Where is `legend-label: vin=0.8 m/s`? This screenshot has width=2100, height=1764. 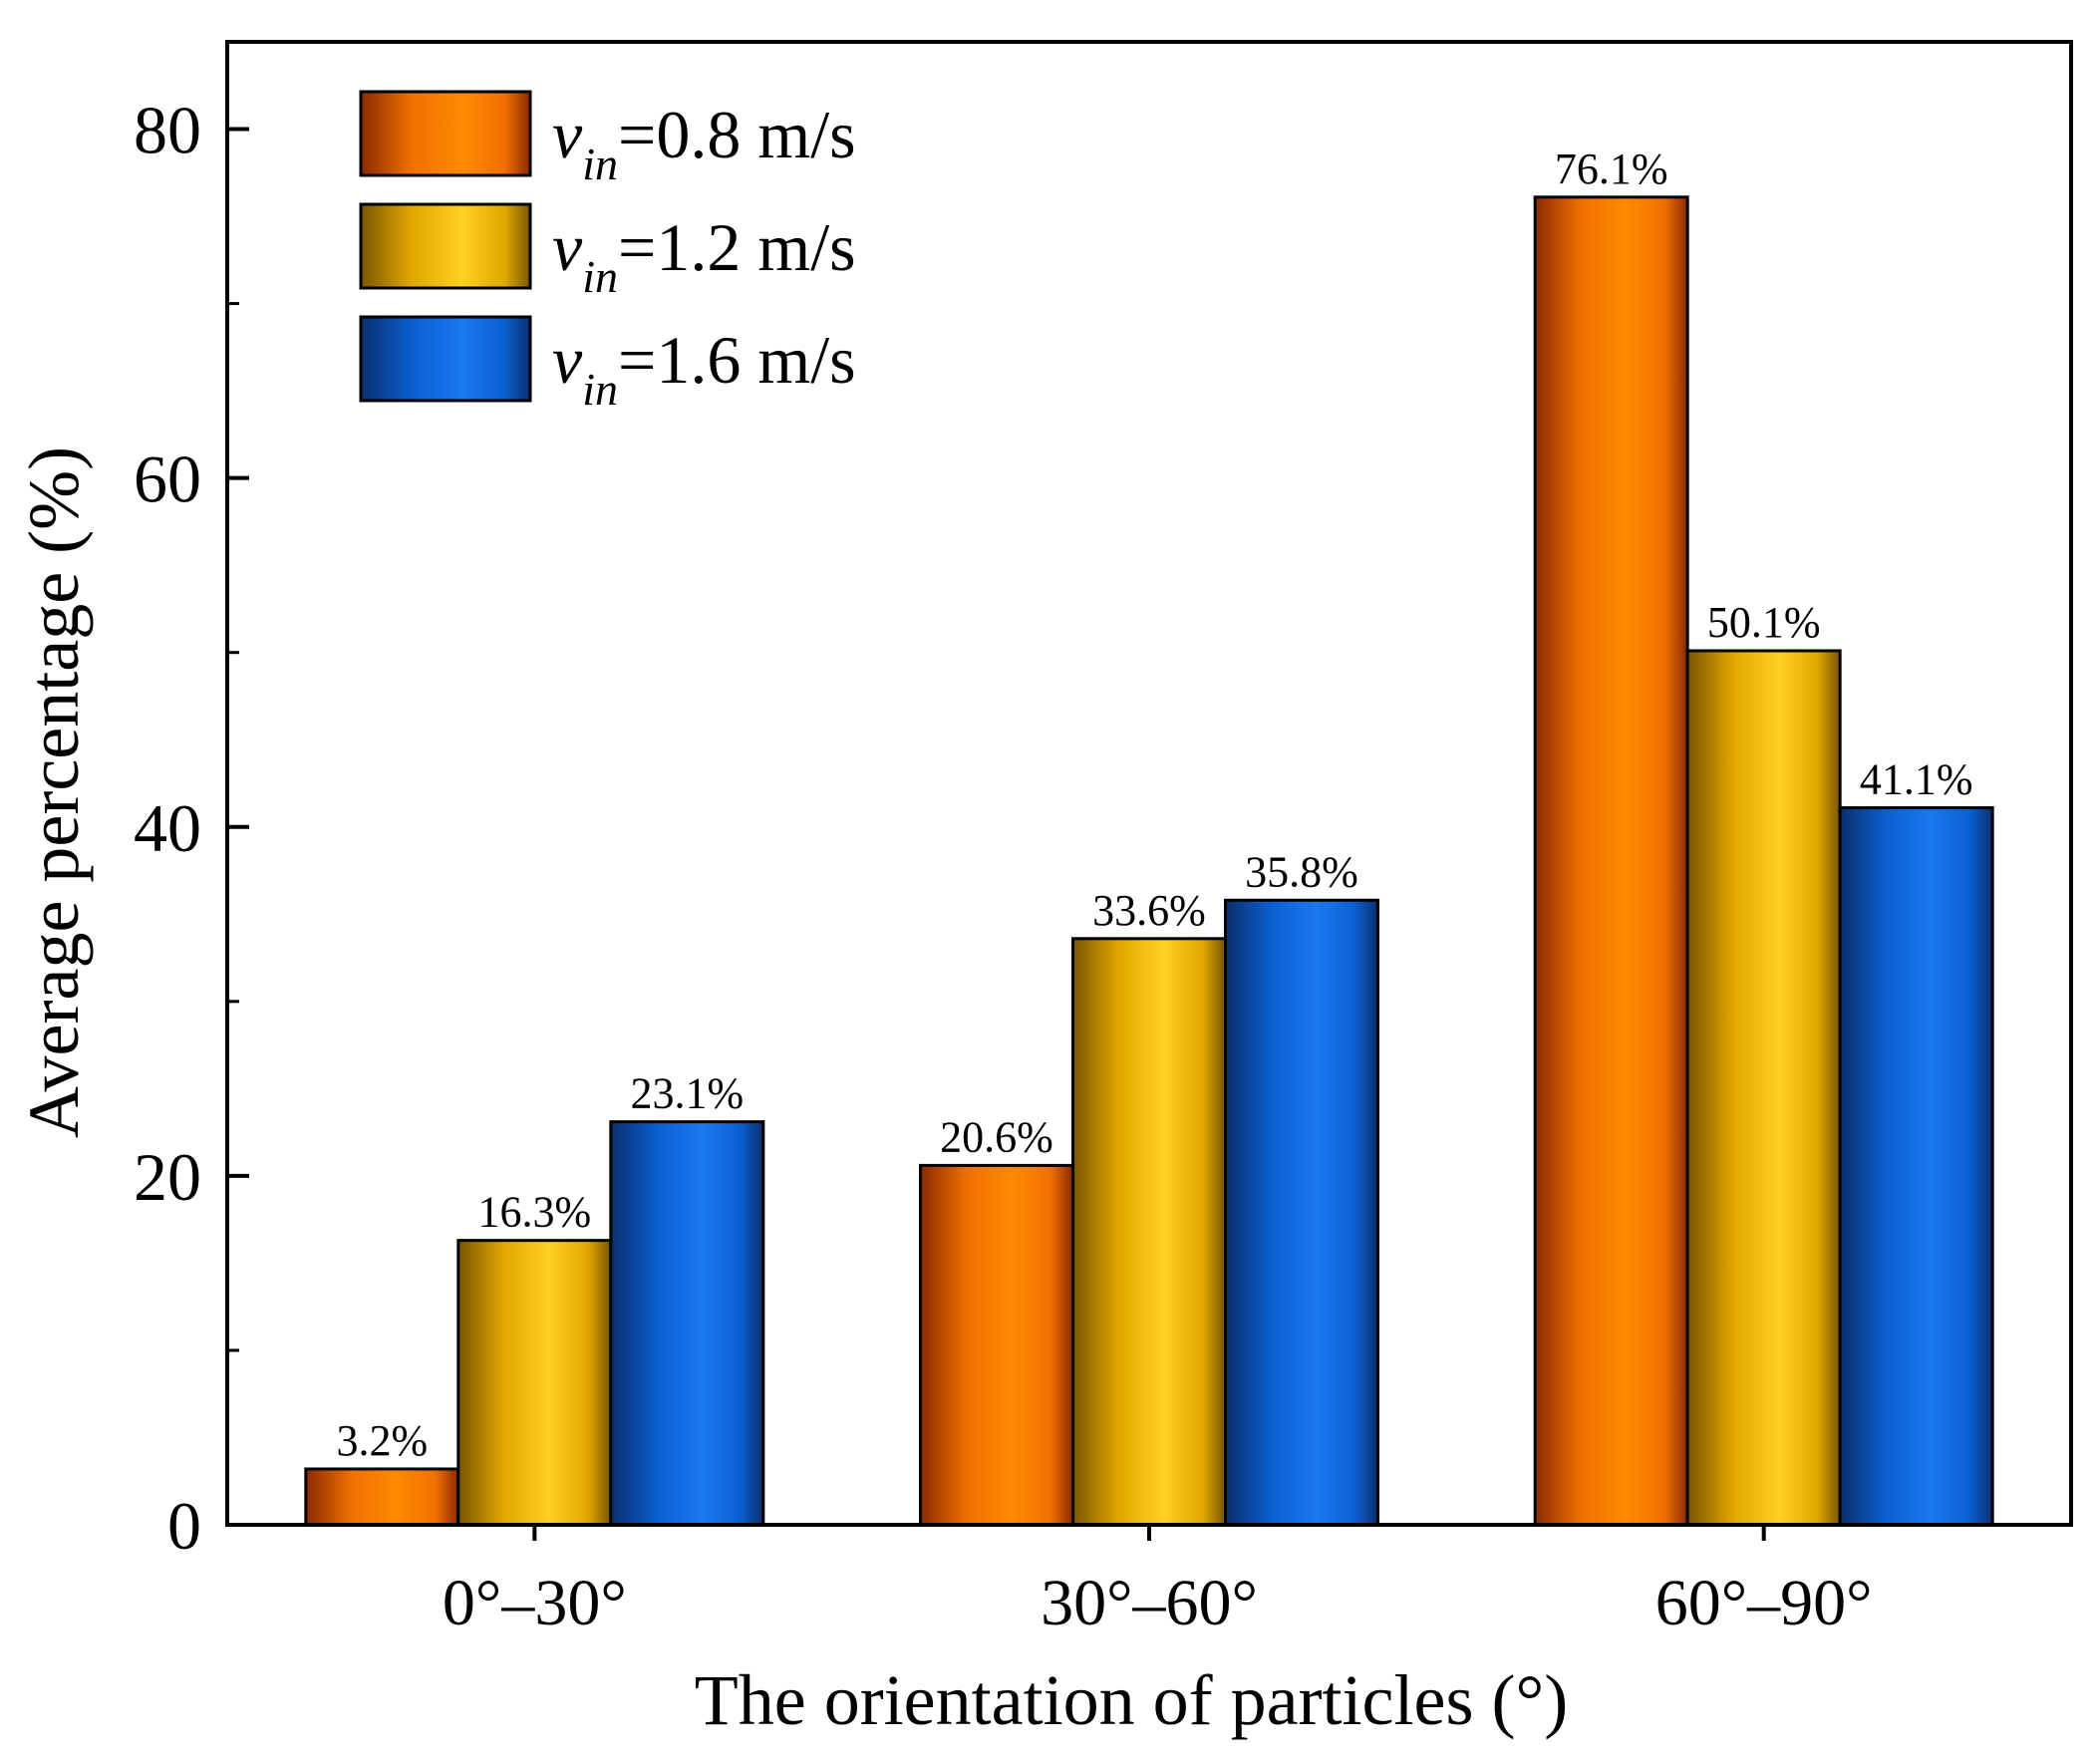
legend-label: vin=0.8 m/s is located at coordinates (704, 143).